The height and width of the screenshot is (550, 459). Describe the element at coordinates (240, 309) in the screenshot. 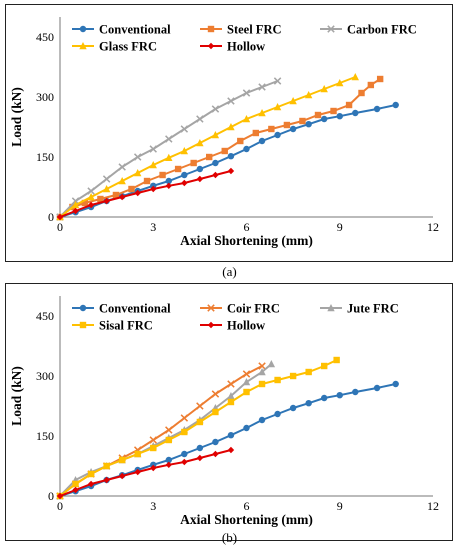

I see `legend-item: Coir FRC` at that location.